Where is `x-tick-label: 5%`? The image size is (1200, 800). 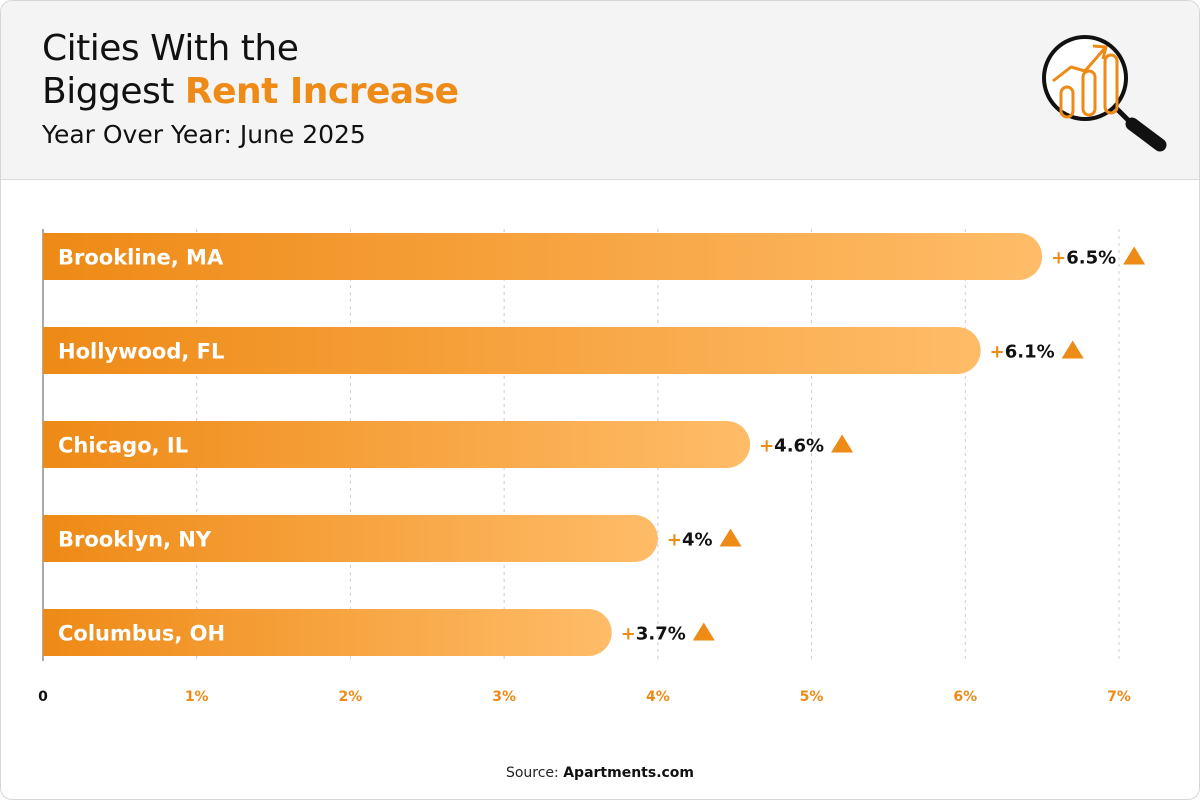
x-tick-label: 5% is located at coordinates (812, 697).